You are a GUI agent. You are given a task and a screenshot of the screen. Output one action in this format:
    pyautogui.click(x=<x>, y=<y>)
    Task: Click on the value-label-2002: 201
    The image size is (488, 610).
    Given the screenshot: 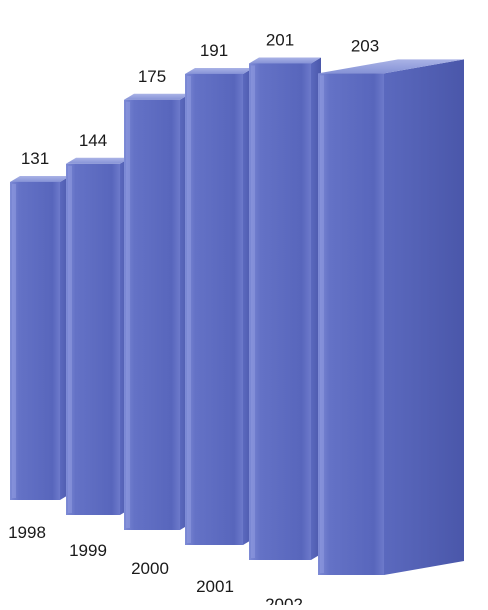 What is the action you would take?
    pyautogui.click(x=280, y=39)
    